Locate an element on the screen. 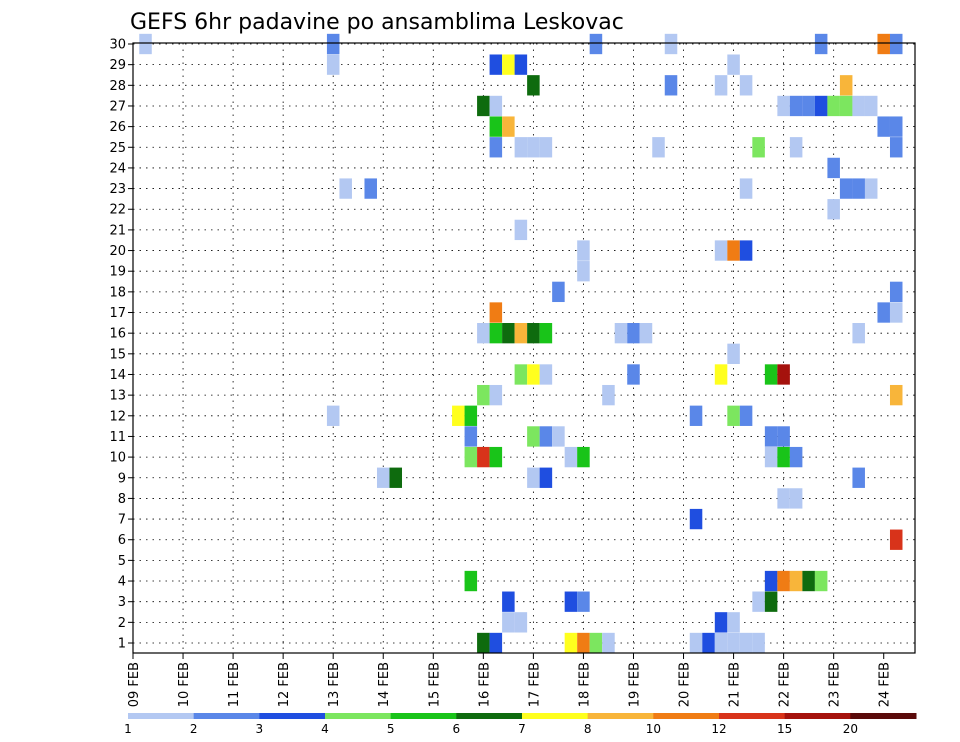  y-tick-label: 16 is located at coordinates (117, 334).